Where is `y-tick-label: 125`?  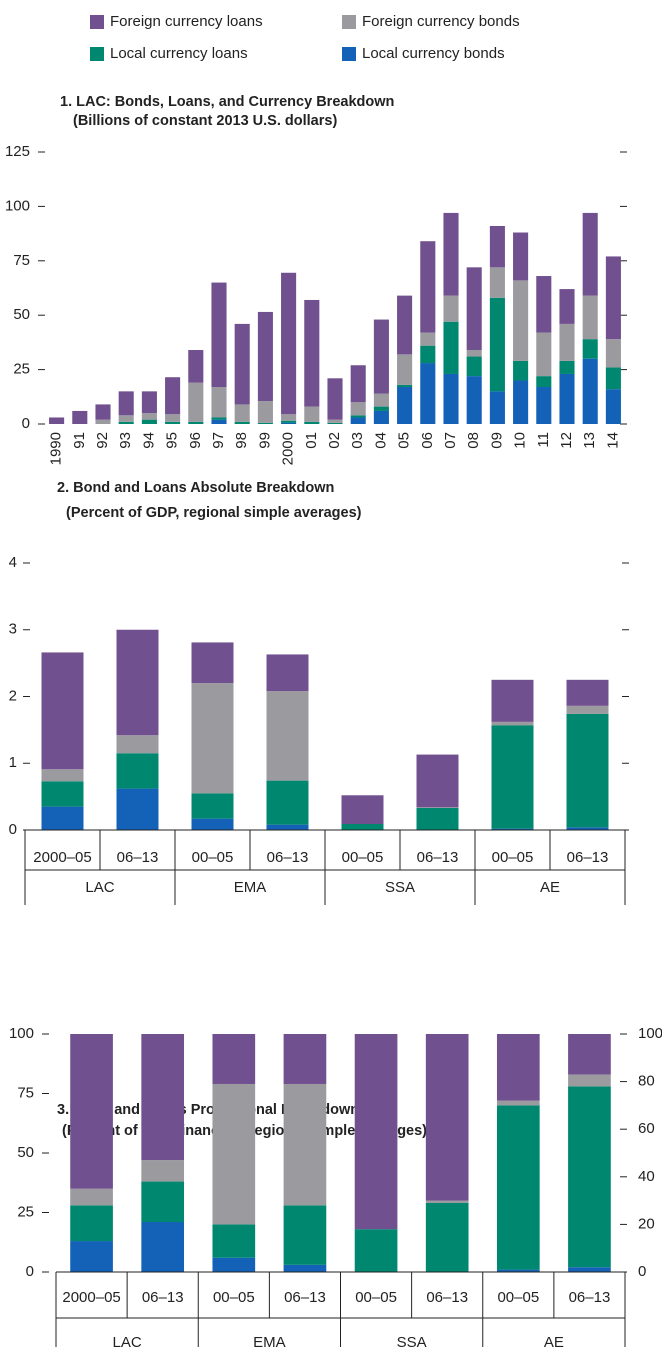
y-tick-label: 125 is located at coordinates (17, 151).